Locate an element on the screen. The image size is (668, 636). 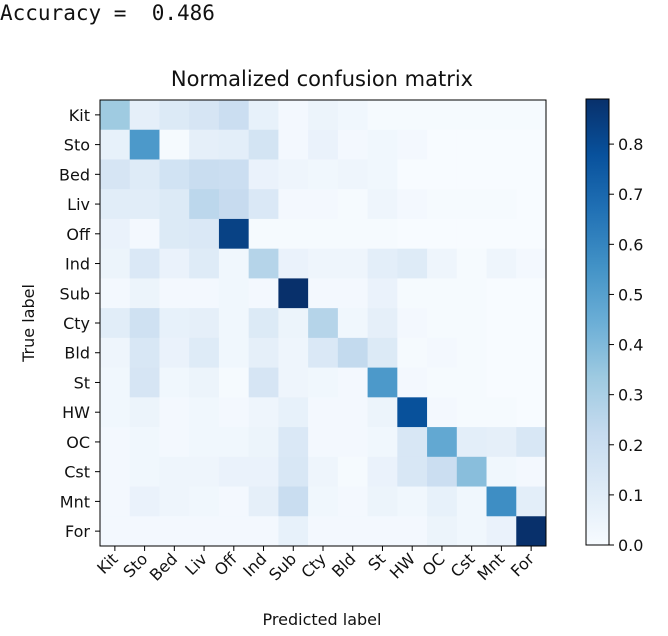
y-tick-label: Cty is located at coordinates (76, 323).